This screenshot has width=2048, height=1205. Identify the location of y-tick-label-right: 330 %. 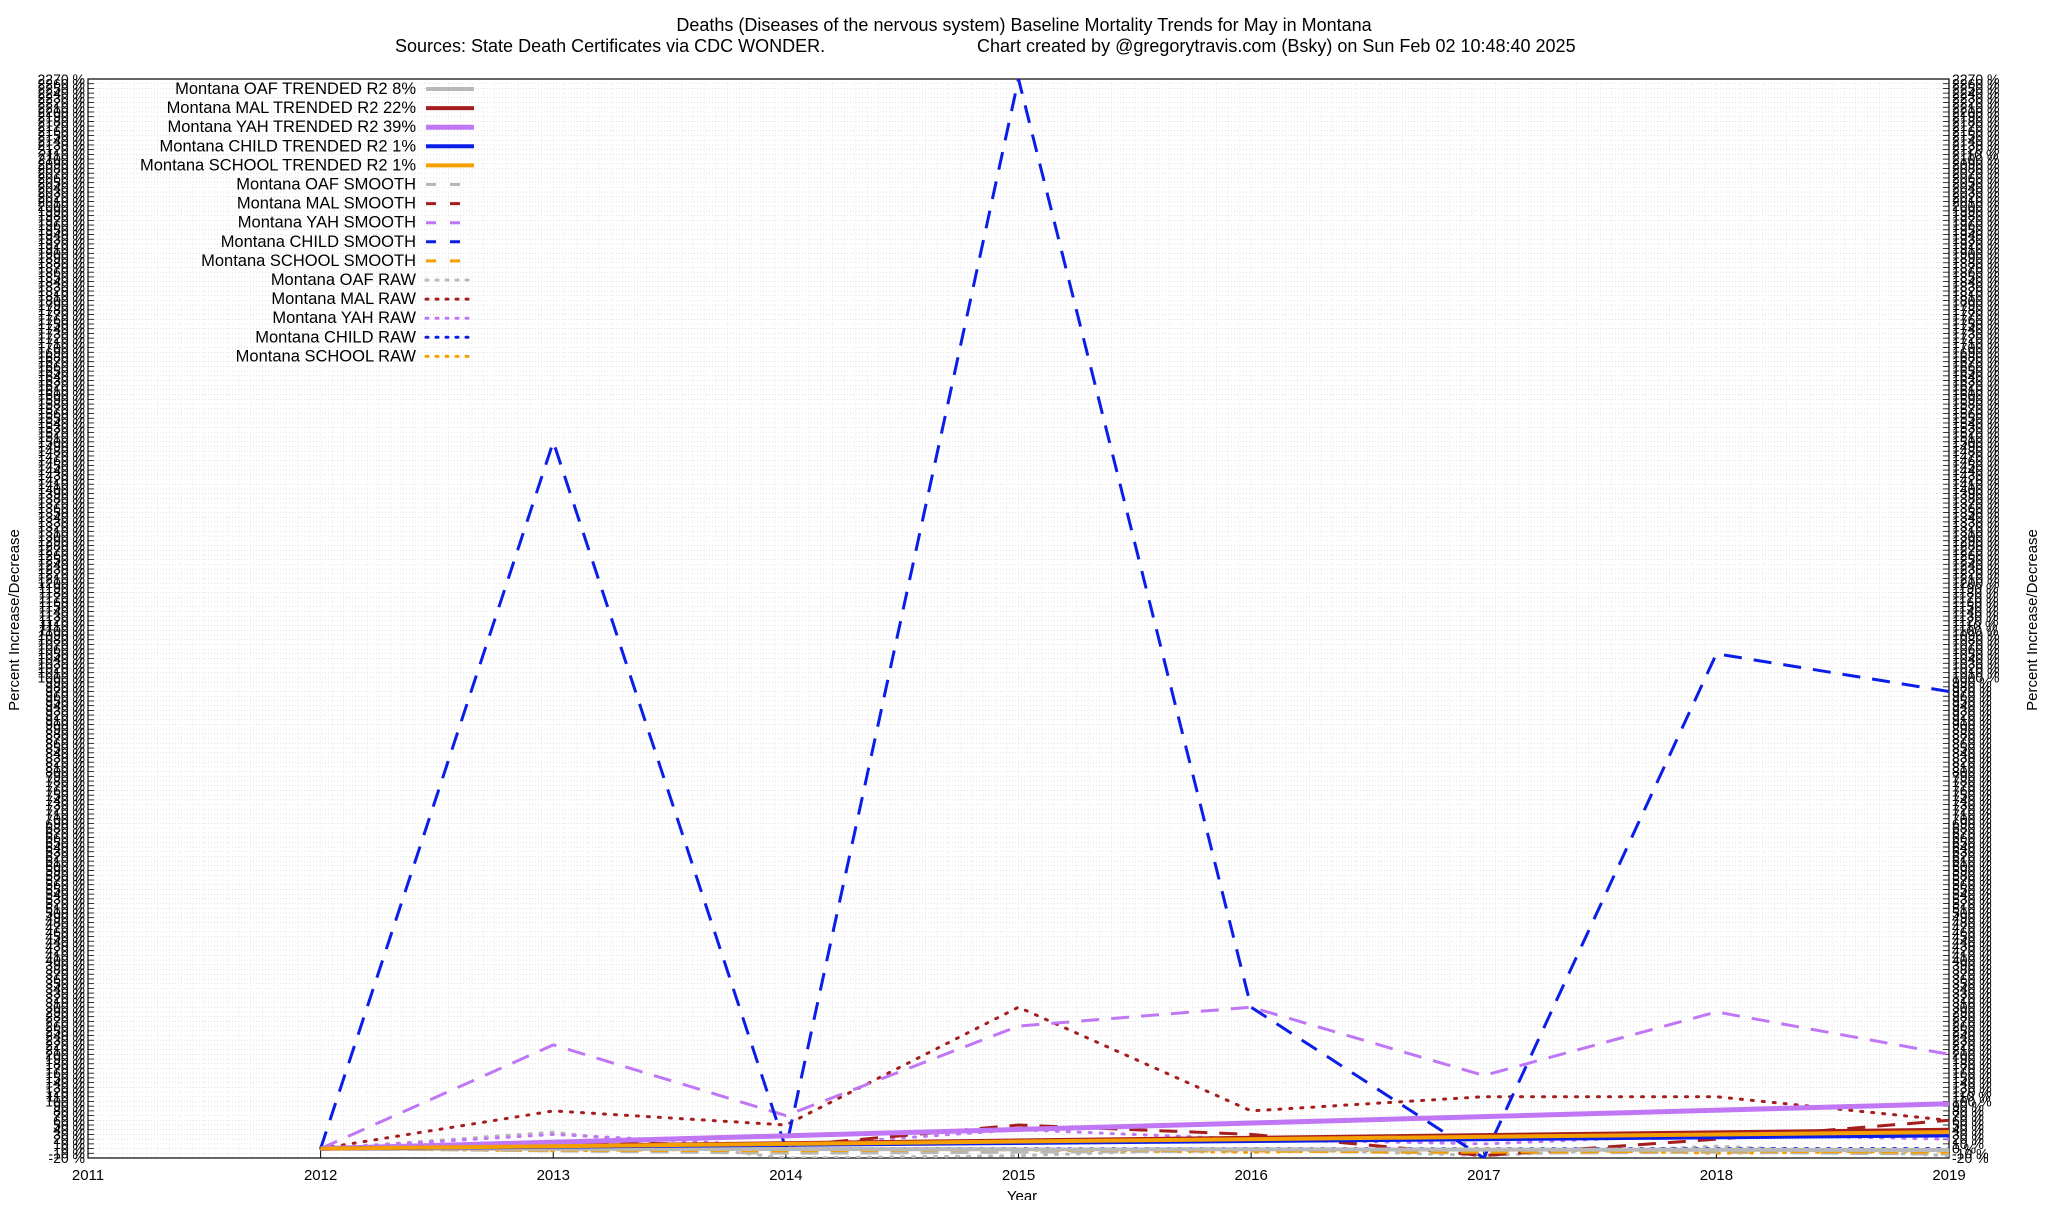
(1972, 993).